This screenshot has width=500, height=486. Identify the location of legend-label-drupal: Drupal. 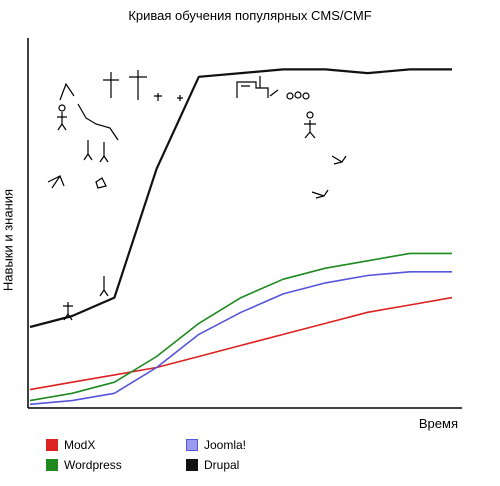
(222, 465).